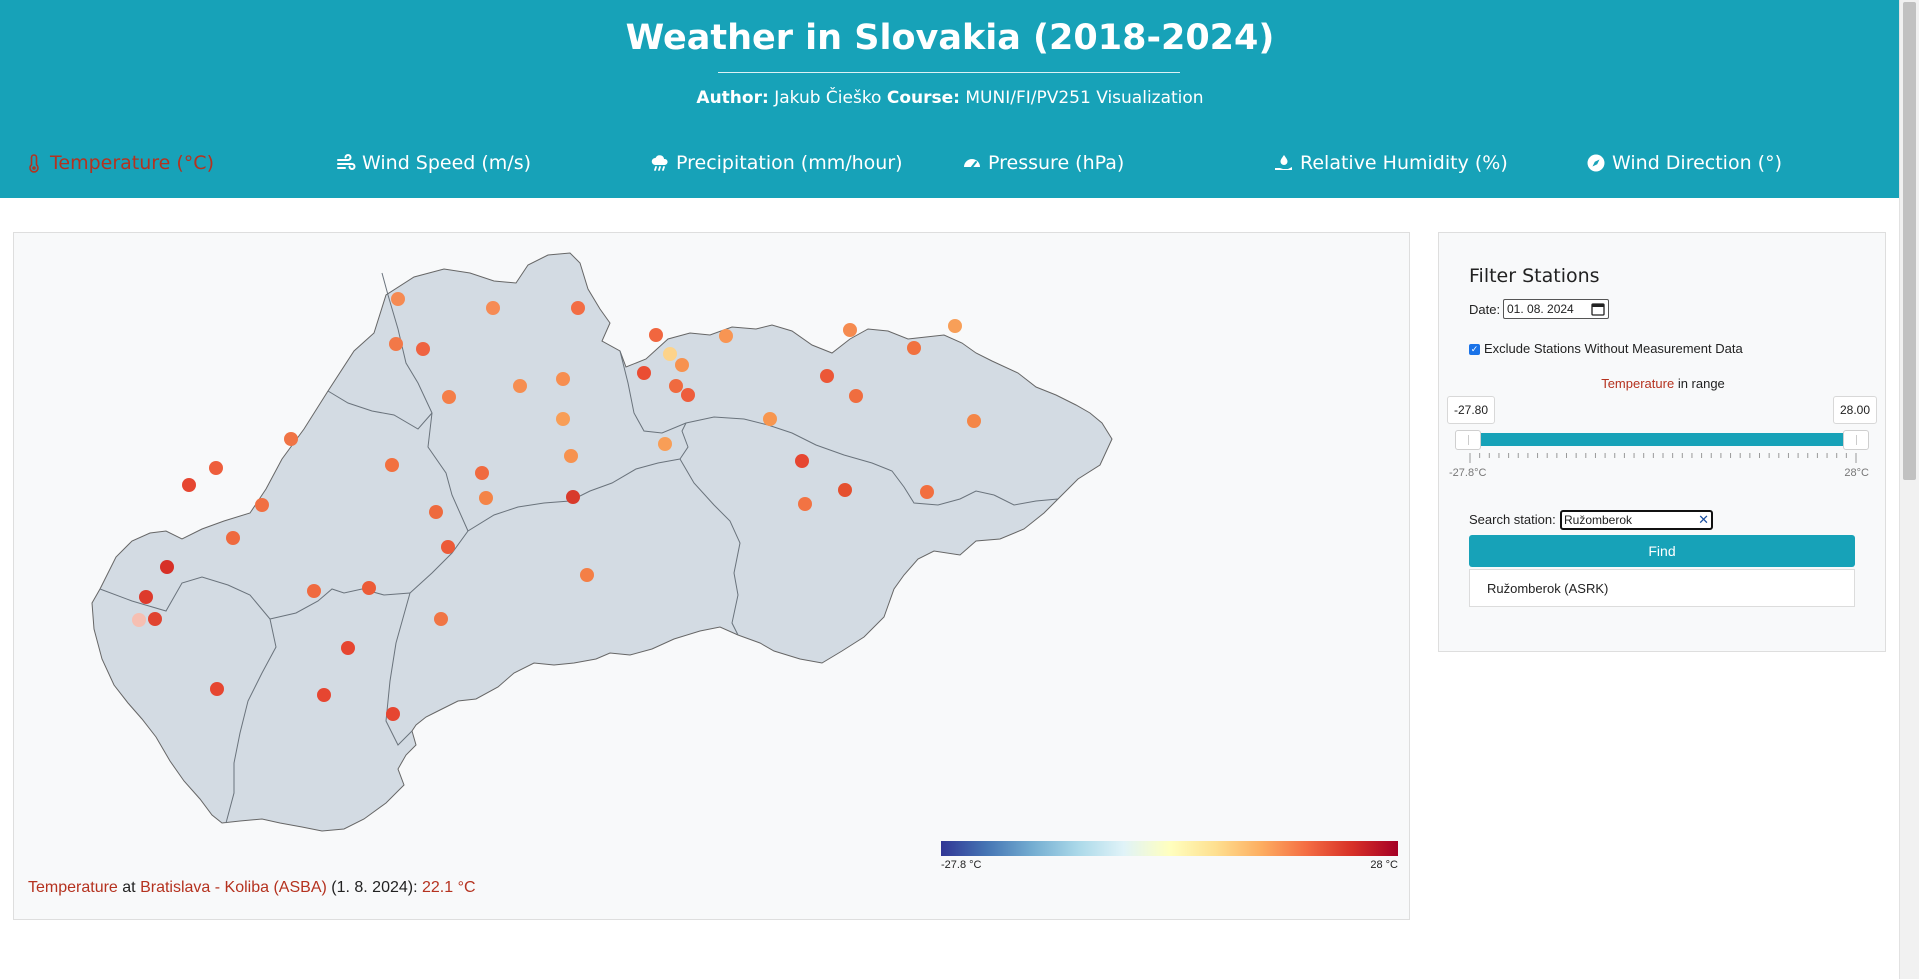  I want to click on nav-wind-speed: Wind Speed (m/s), so click(433, 163).